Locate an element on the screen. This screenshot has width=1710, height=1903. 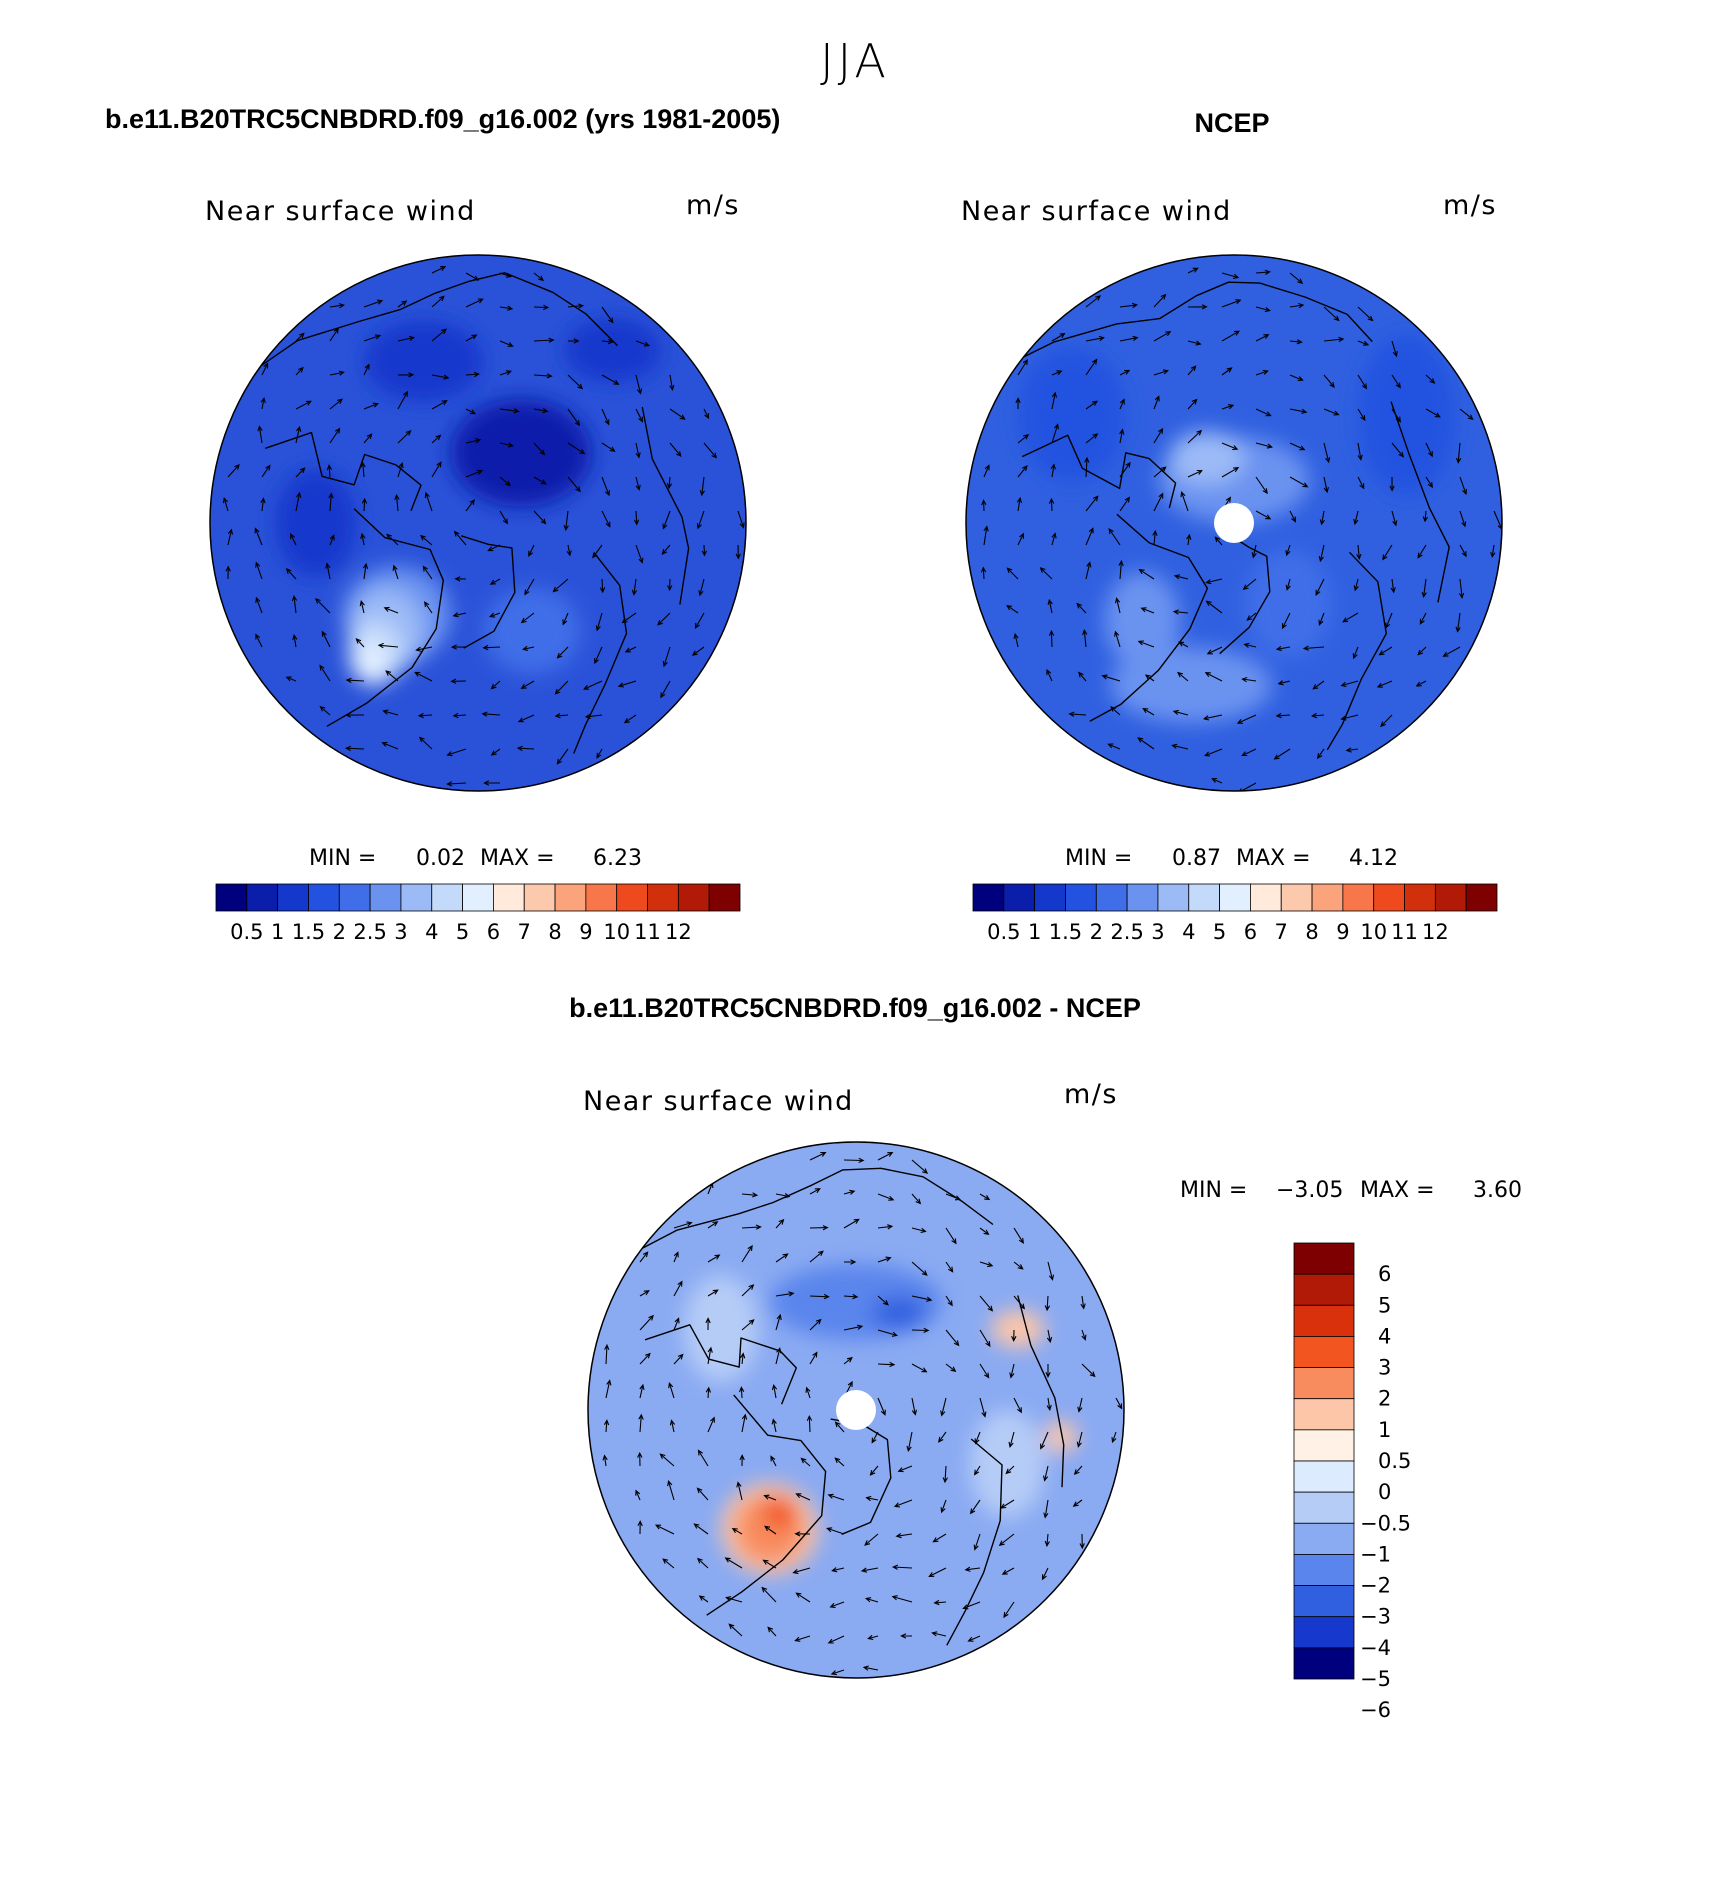
obs-panel-title: NCEP is located at coordinates (1232, 123).